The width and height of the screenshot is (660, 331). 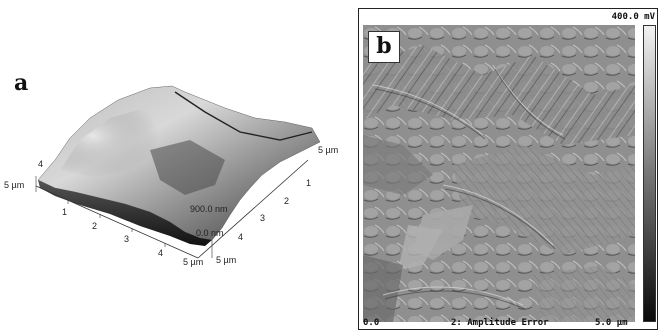 I want to click on x-tick-1: 1, so click(x=64, y=212).